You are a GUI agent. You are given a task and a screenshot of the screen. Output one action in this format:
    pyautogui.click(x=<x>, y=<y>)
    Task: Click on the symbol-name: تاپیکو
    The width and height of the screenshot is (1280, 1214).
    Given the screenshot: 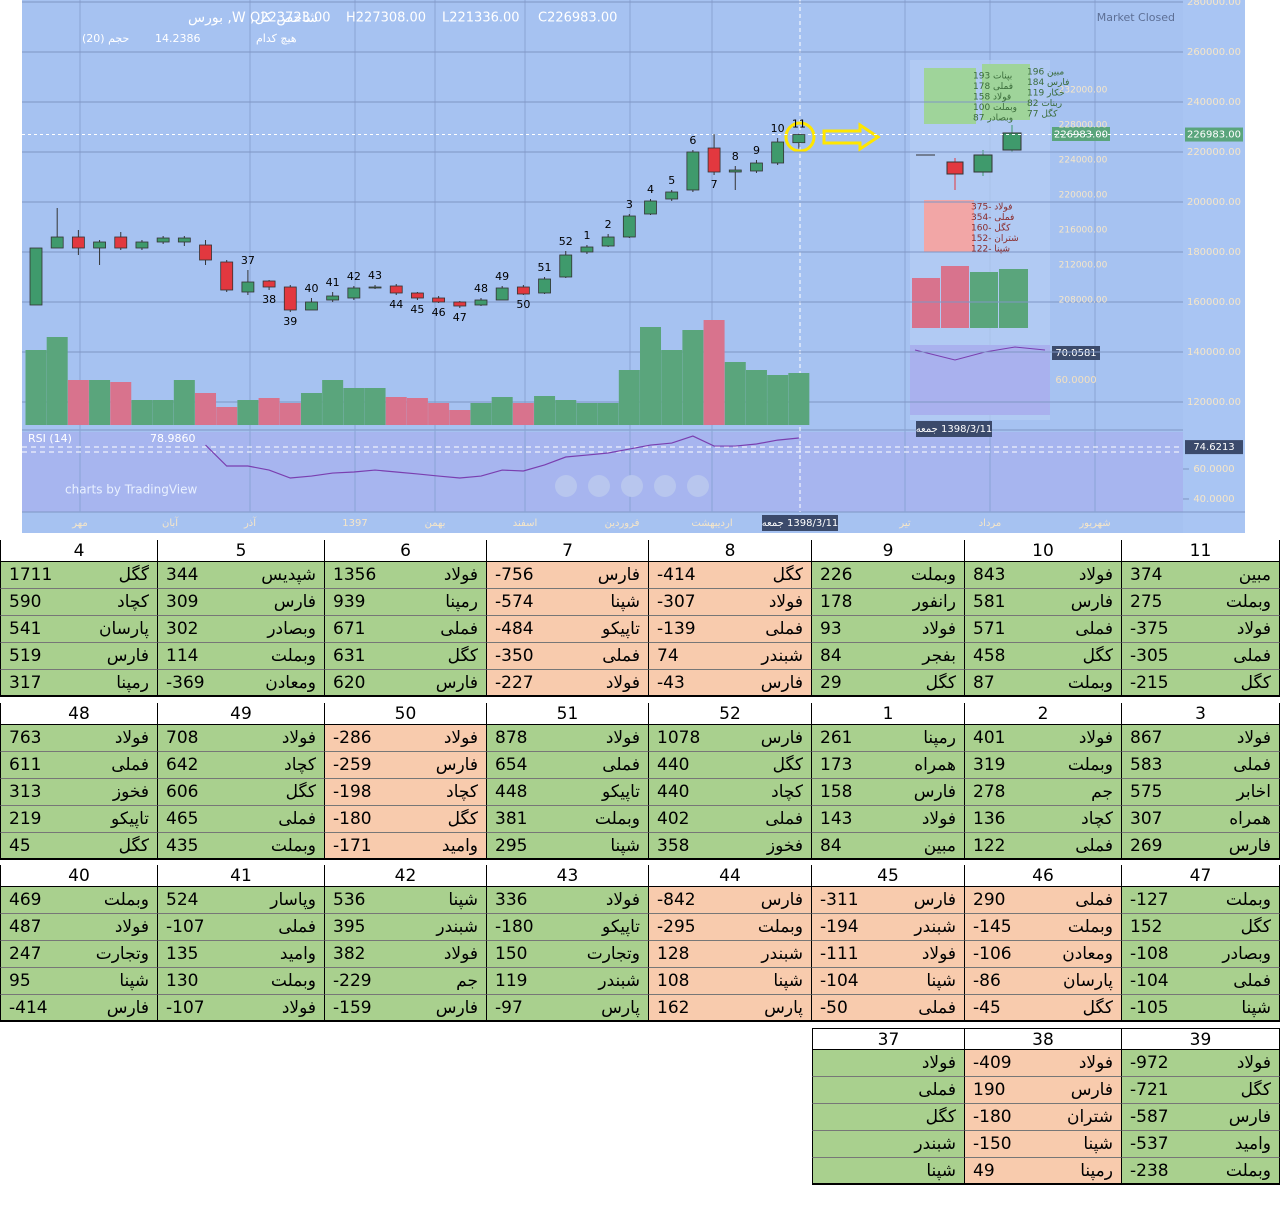 What is the action you would take?
    pyautogui.click(x=130, y=819)
    